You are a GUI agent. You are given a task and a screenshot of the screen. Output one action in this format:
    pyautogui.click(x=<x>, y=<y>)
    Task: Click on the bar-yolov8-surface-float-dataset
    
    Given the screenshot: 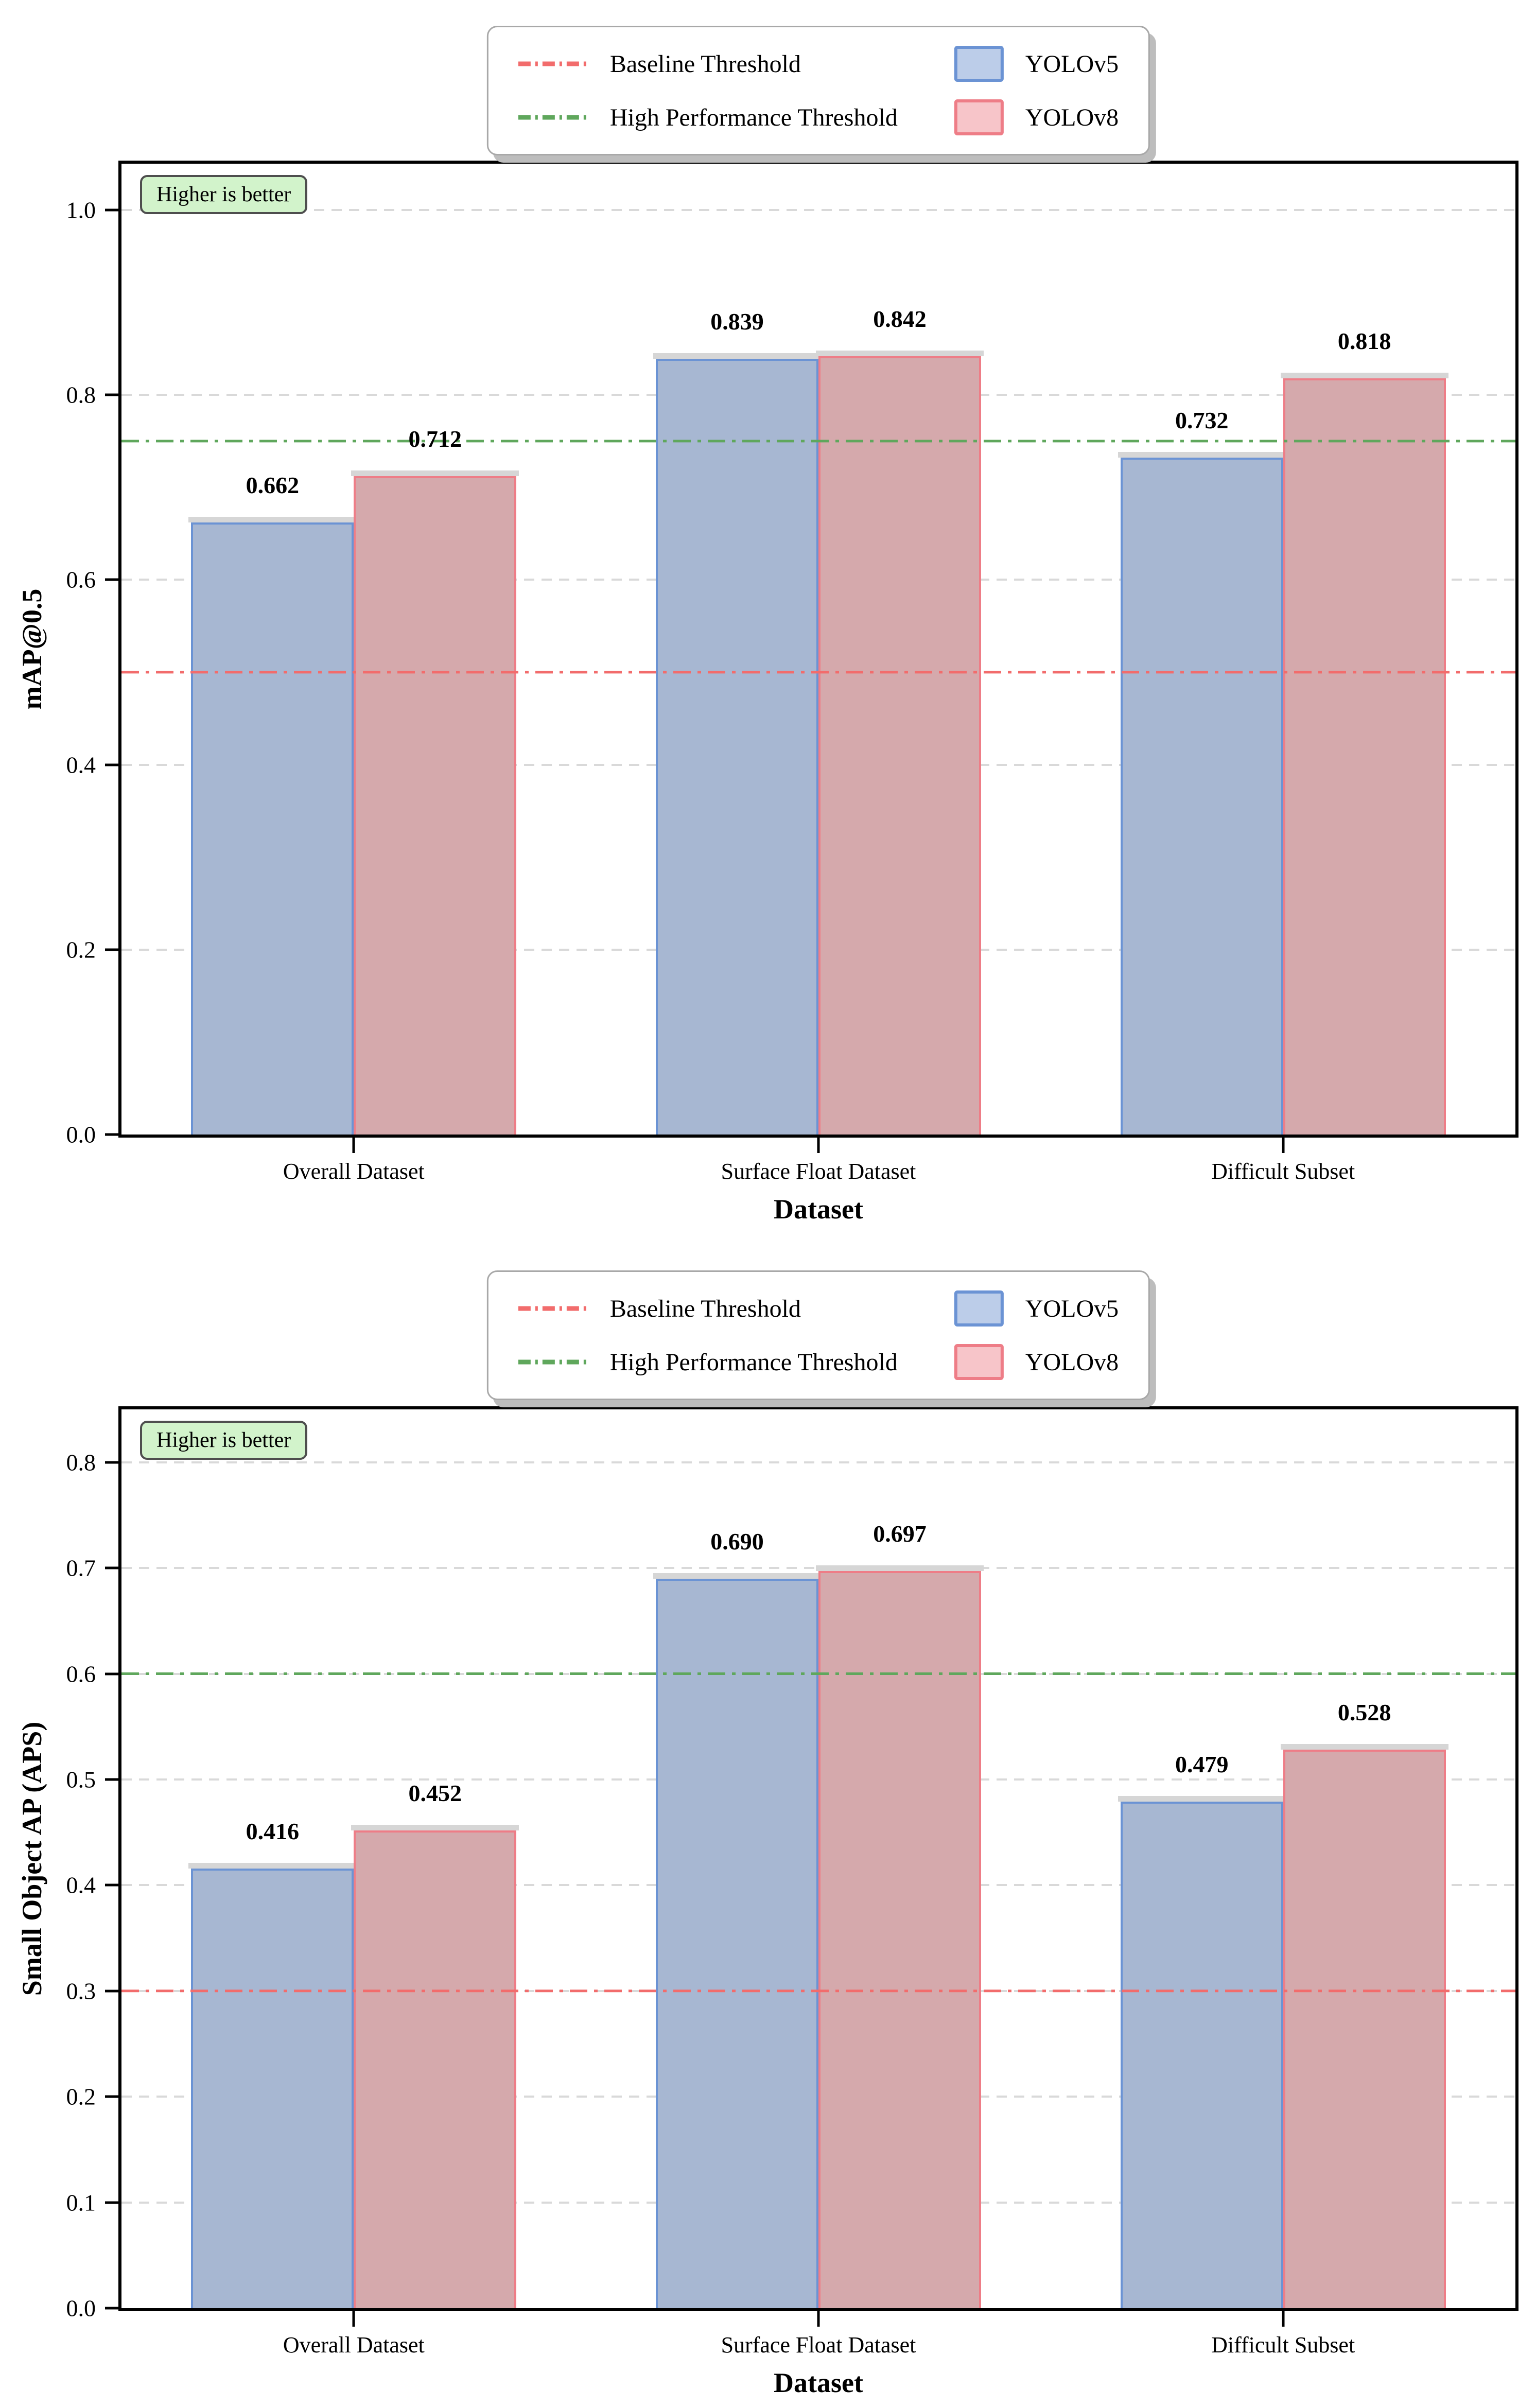 What is the action you would take?
    pyautogui.click(x=900, y=1937)
    